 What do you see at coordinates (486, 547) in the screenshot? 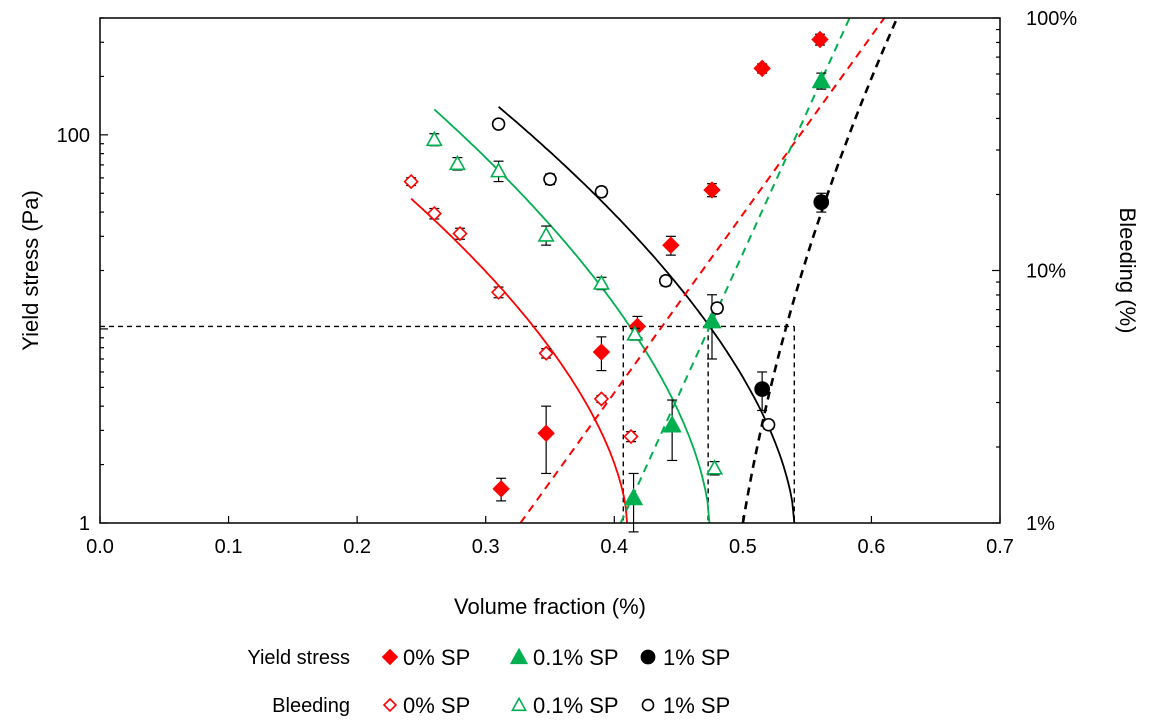
I see `x-tick-label: 0.3` at bounding box center [486, 547].